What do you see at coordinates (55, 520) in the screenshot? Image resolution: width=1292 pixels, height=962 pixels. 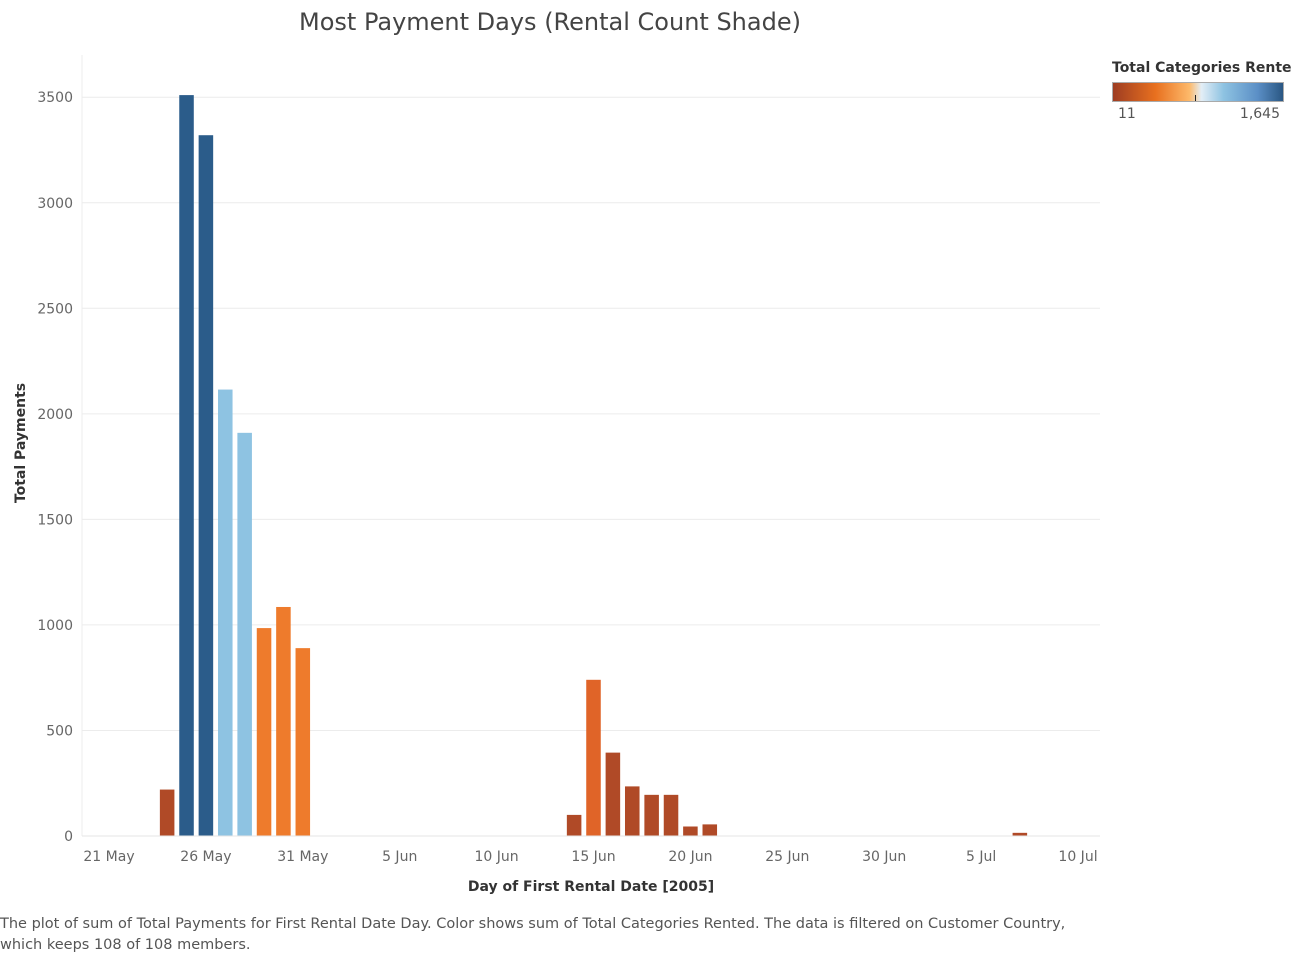 I see `y-tick-label: 1500` at bounding box center [55, 520].